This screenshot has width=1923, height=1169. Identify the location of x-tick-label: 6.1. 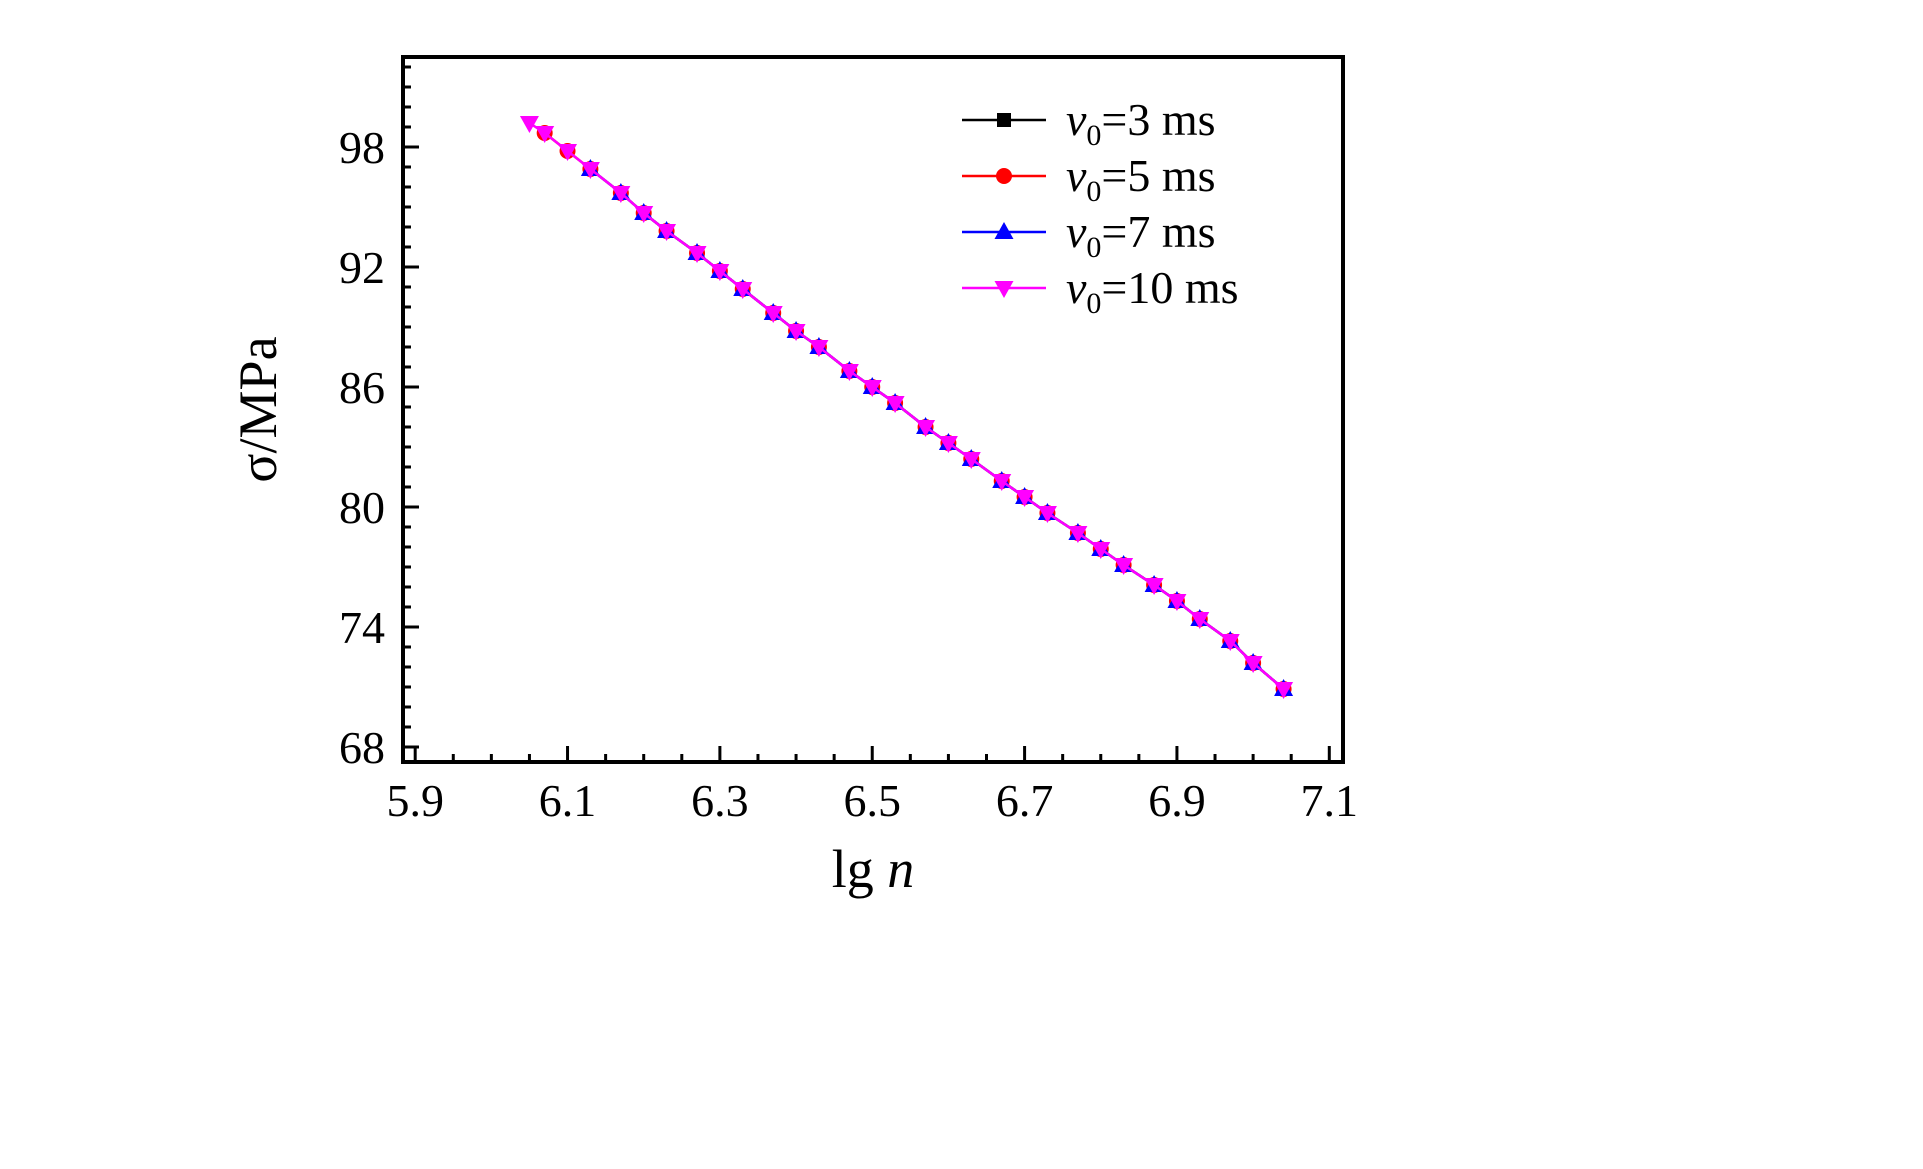
(568, 800).